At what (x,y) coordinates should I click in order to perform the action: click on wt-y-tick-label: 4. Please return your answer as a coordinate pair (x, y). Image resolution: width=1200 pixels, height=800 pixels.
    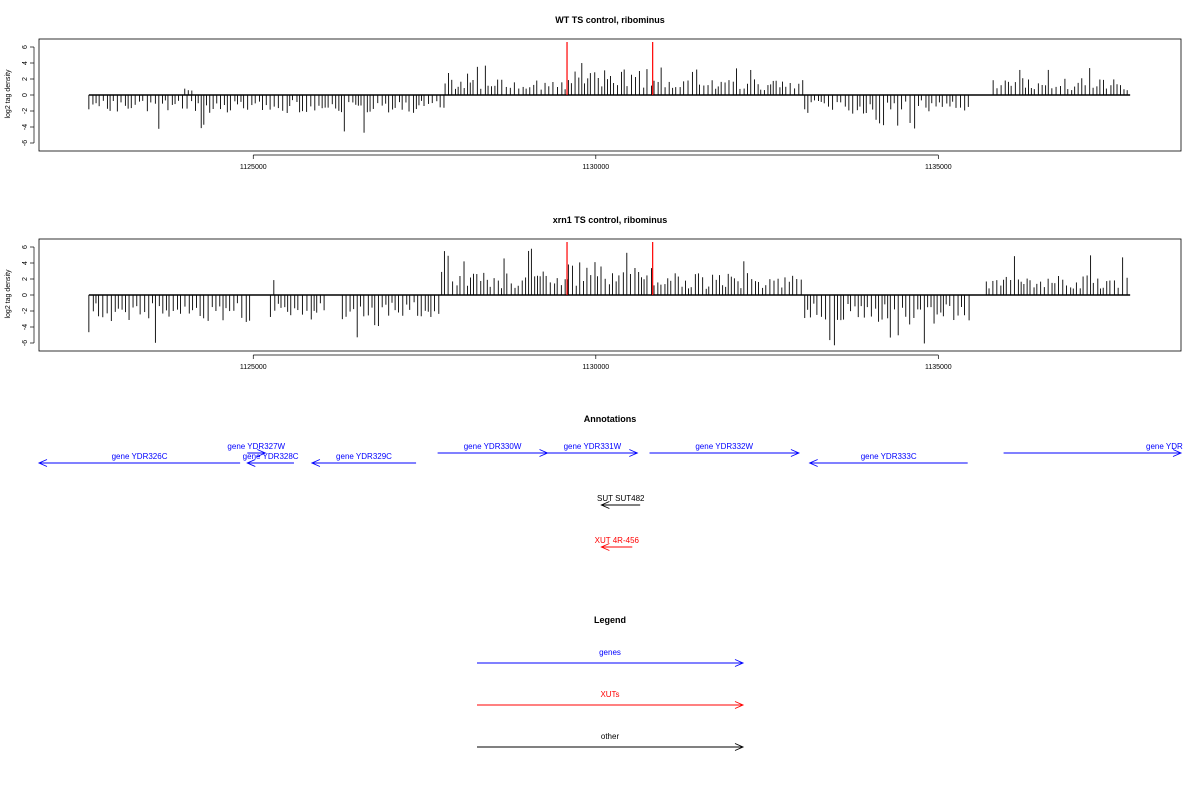
    Looking at the image, I should click on (25, 63).